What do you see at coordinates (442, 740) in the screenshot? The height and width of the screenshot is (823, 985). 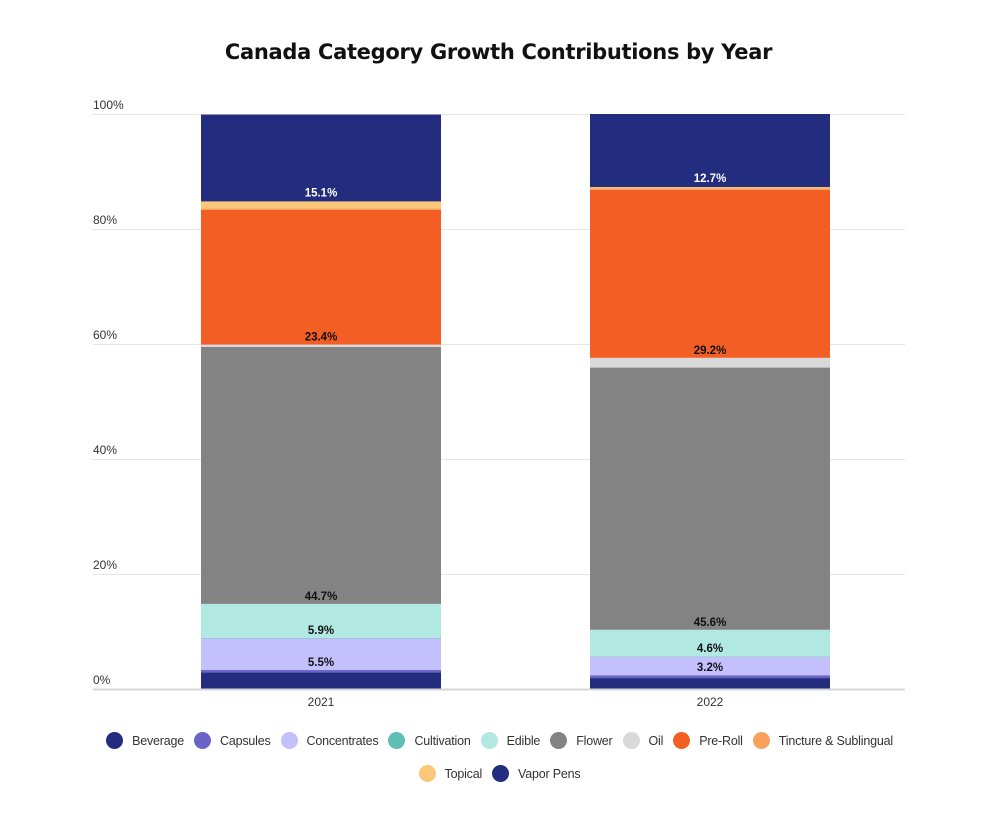 I see `legend-label: Cultivation` at bounding box center [442, 740].